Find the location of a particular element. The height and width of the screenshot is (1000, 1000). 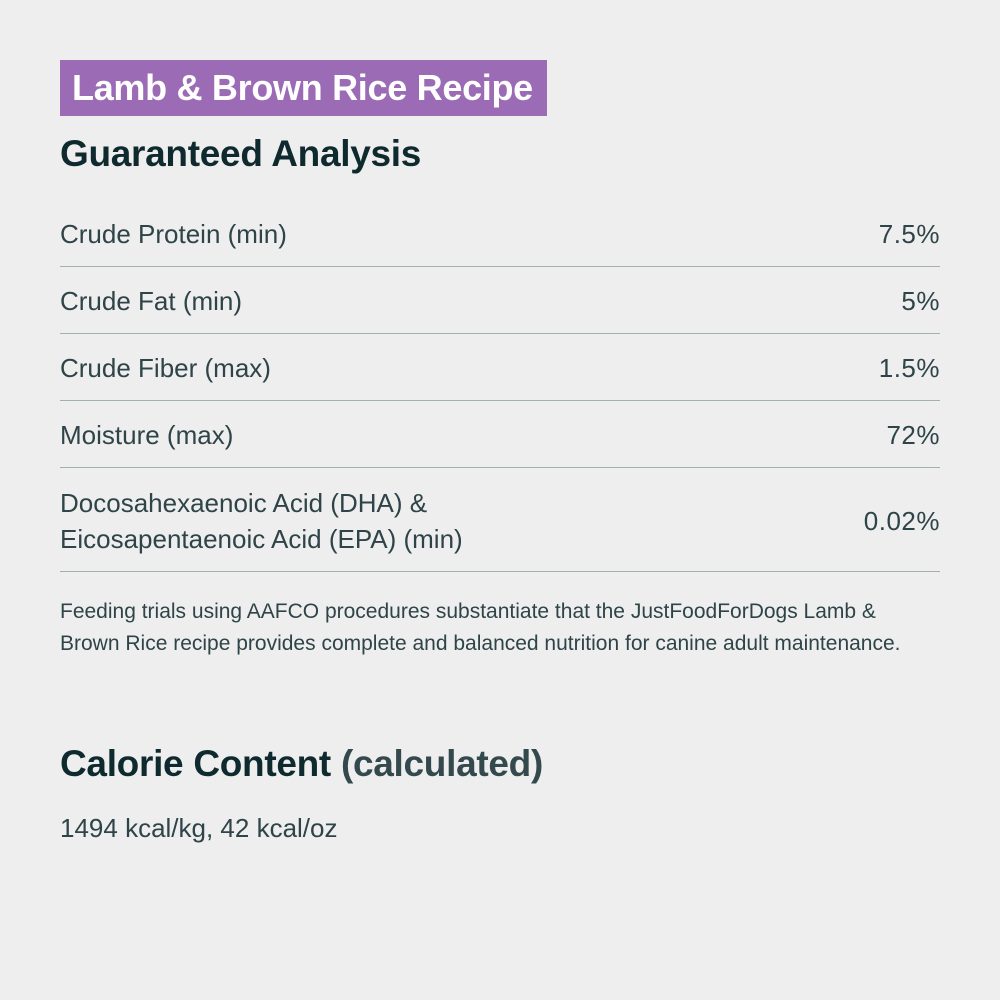

calorie-content-value: 1494 kcal/kg, 42 kcal/oz is located at coordinates (199, 828).